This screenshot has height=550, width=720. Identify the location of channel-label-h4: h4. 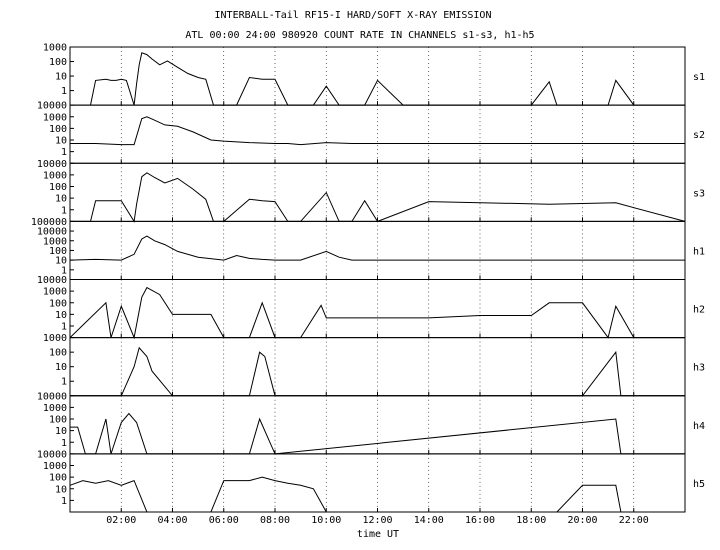
(699, 426).